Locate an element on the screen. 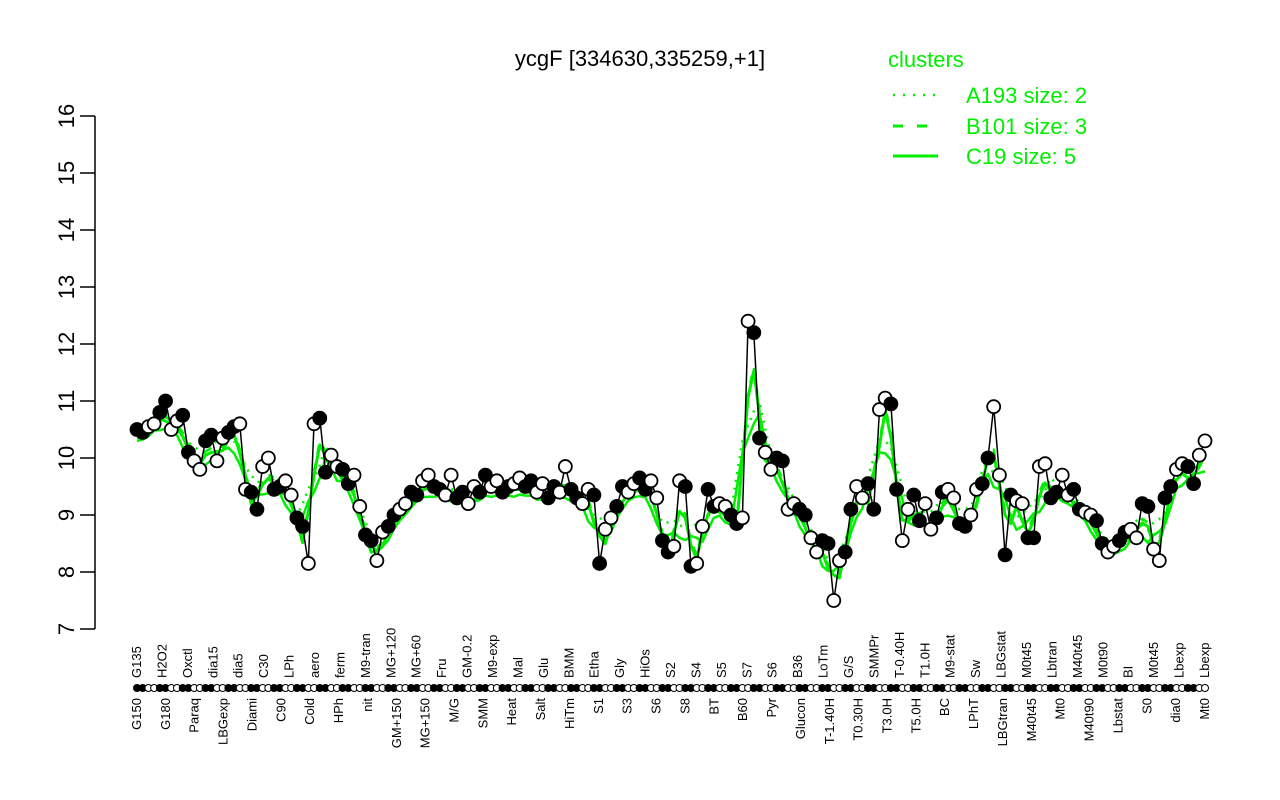 Image resolution: width=1280 pixels, height=800 pixels. x-tick-label: B60 is located at coordinates (742, 709).